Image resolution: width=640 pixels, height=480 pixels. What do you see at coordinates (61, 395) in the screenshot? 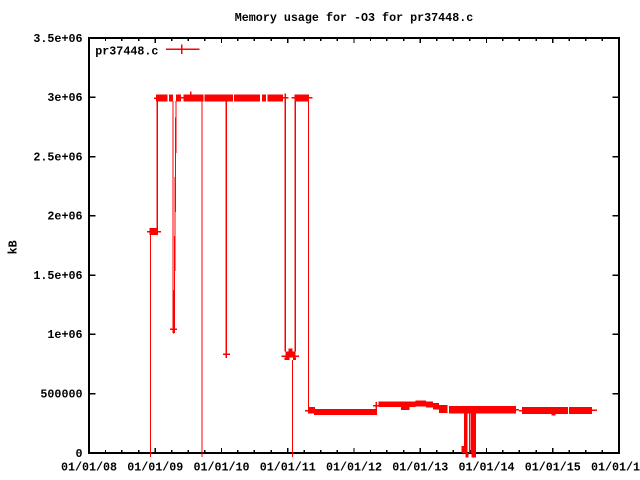
I see `svg-text: 500000` at bounding box center [61, 395].